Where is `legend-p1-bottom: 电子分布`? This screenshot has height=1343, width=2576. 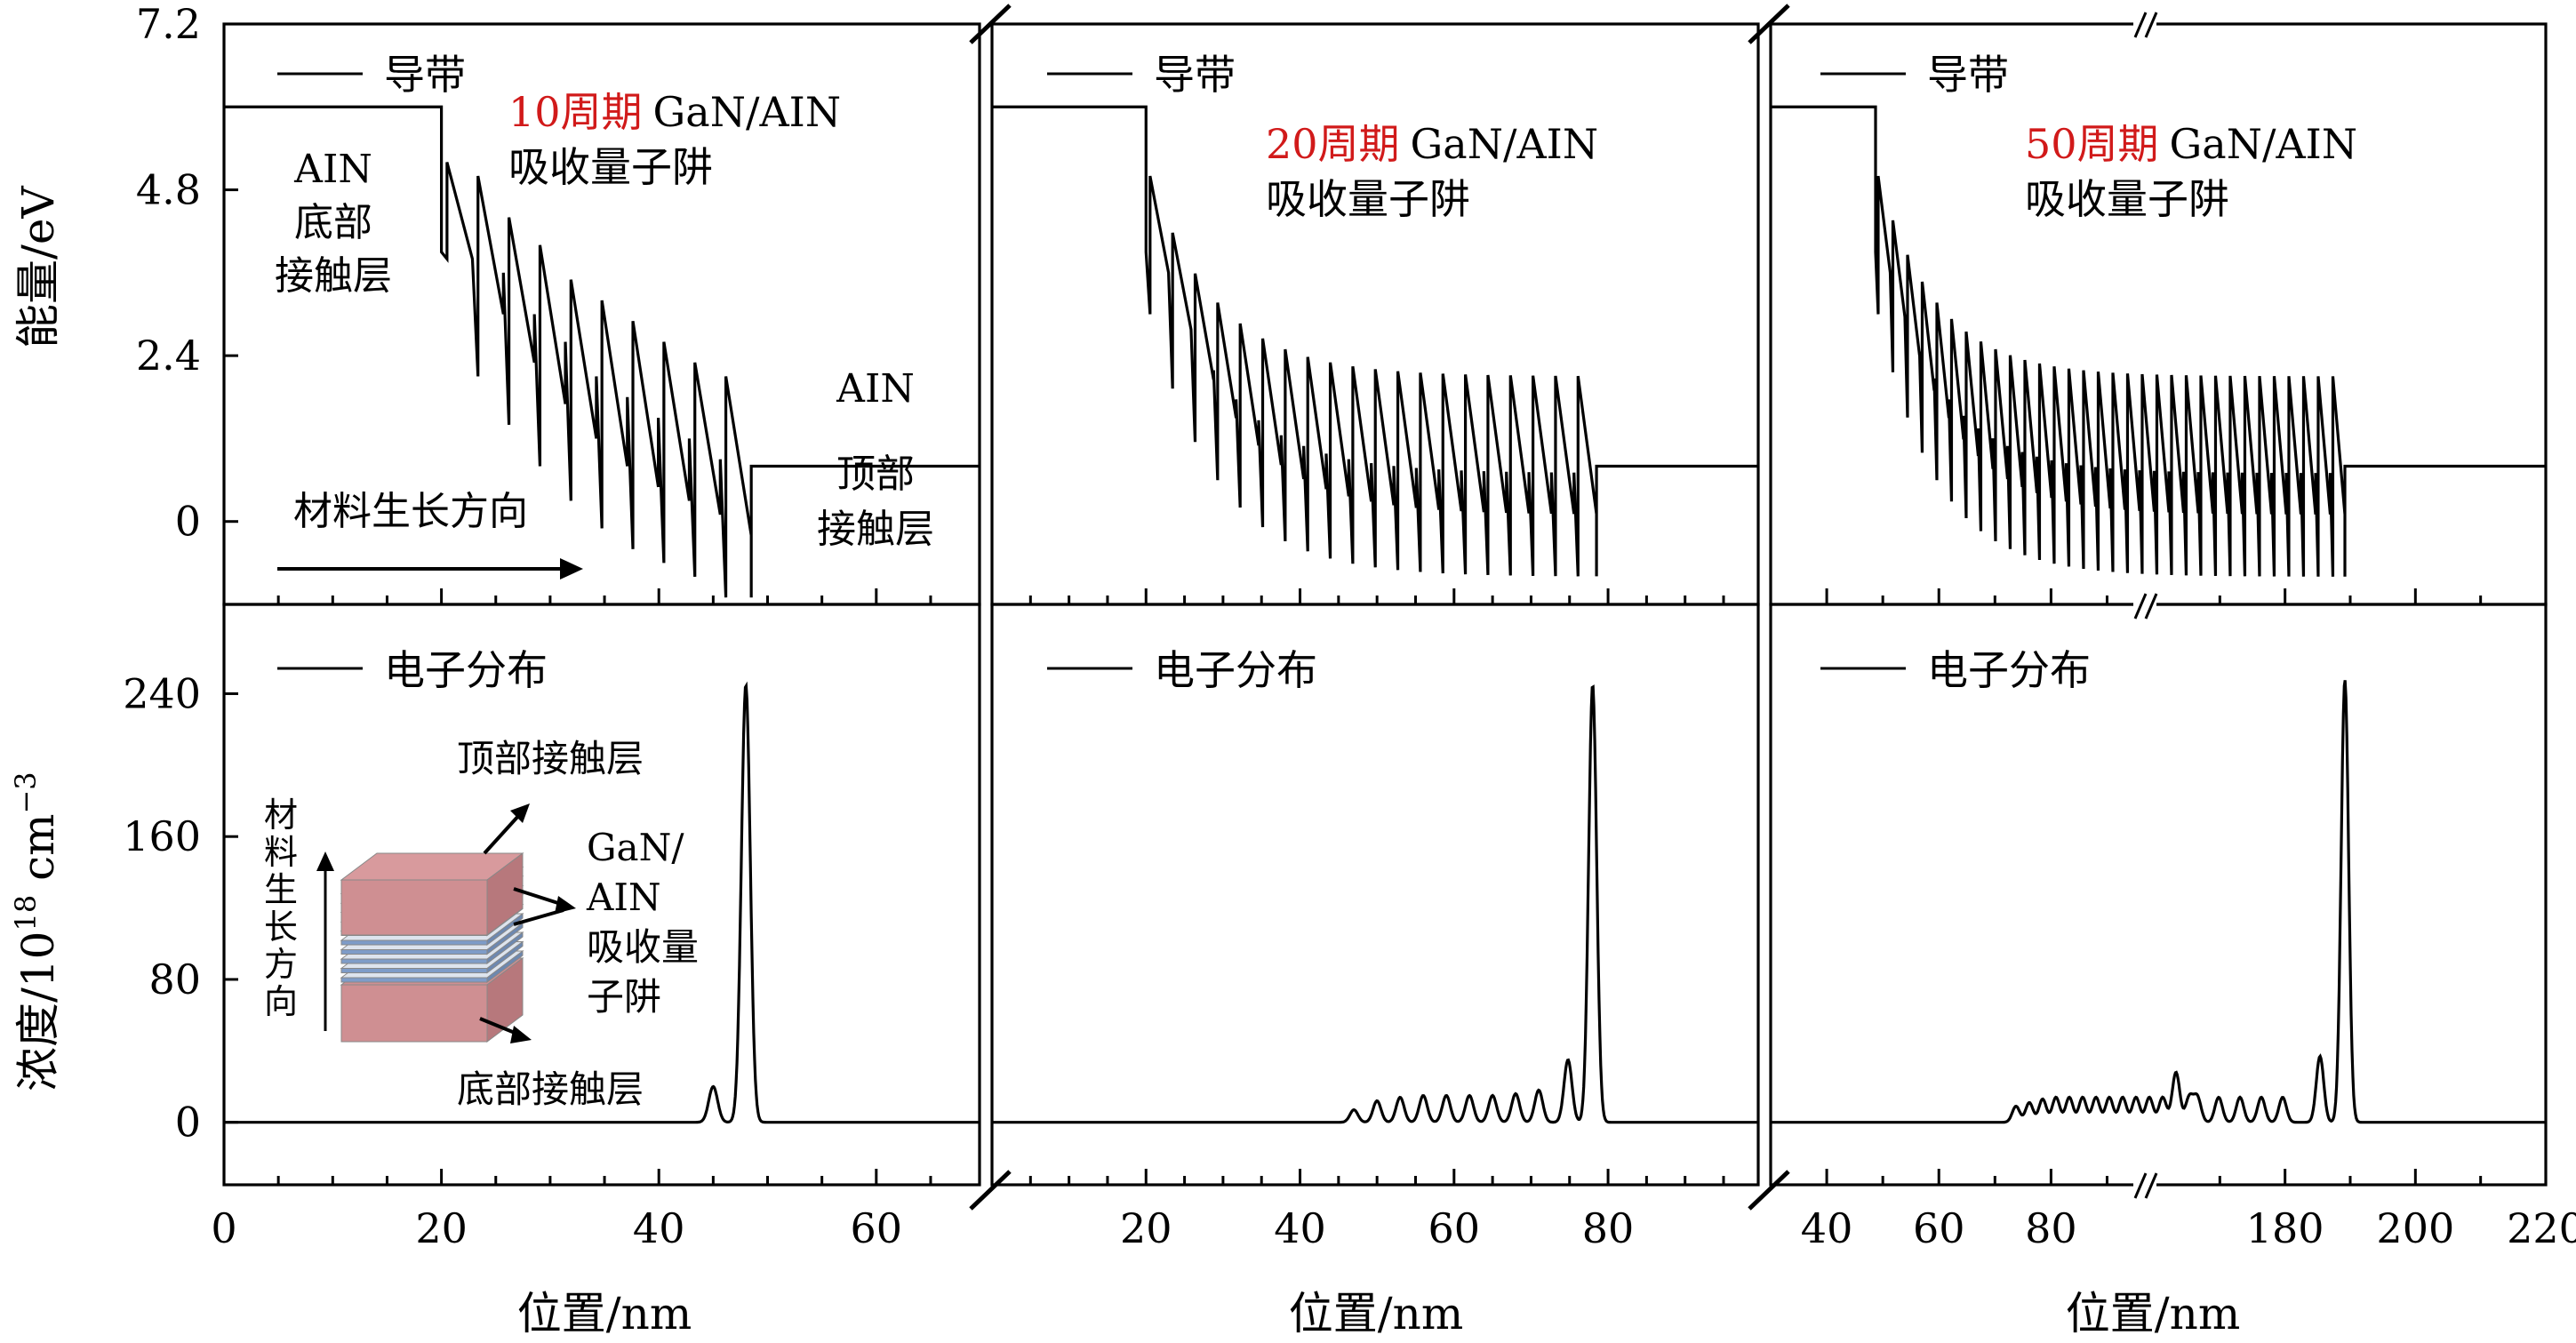 legend-p1-bottom: 电子分布 is located at coordinates (412, 670).